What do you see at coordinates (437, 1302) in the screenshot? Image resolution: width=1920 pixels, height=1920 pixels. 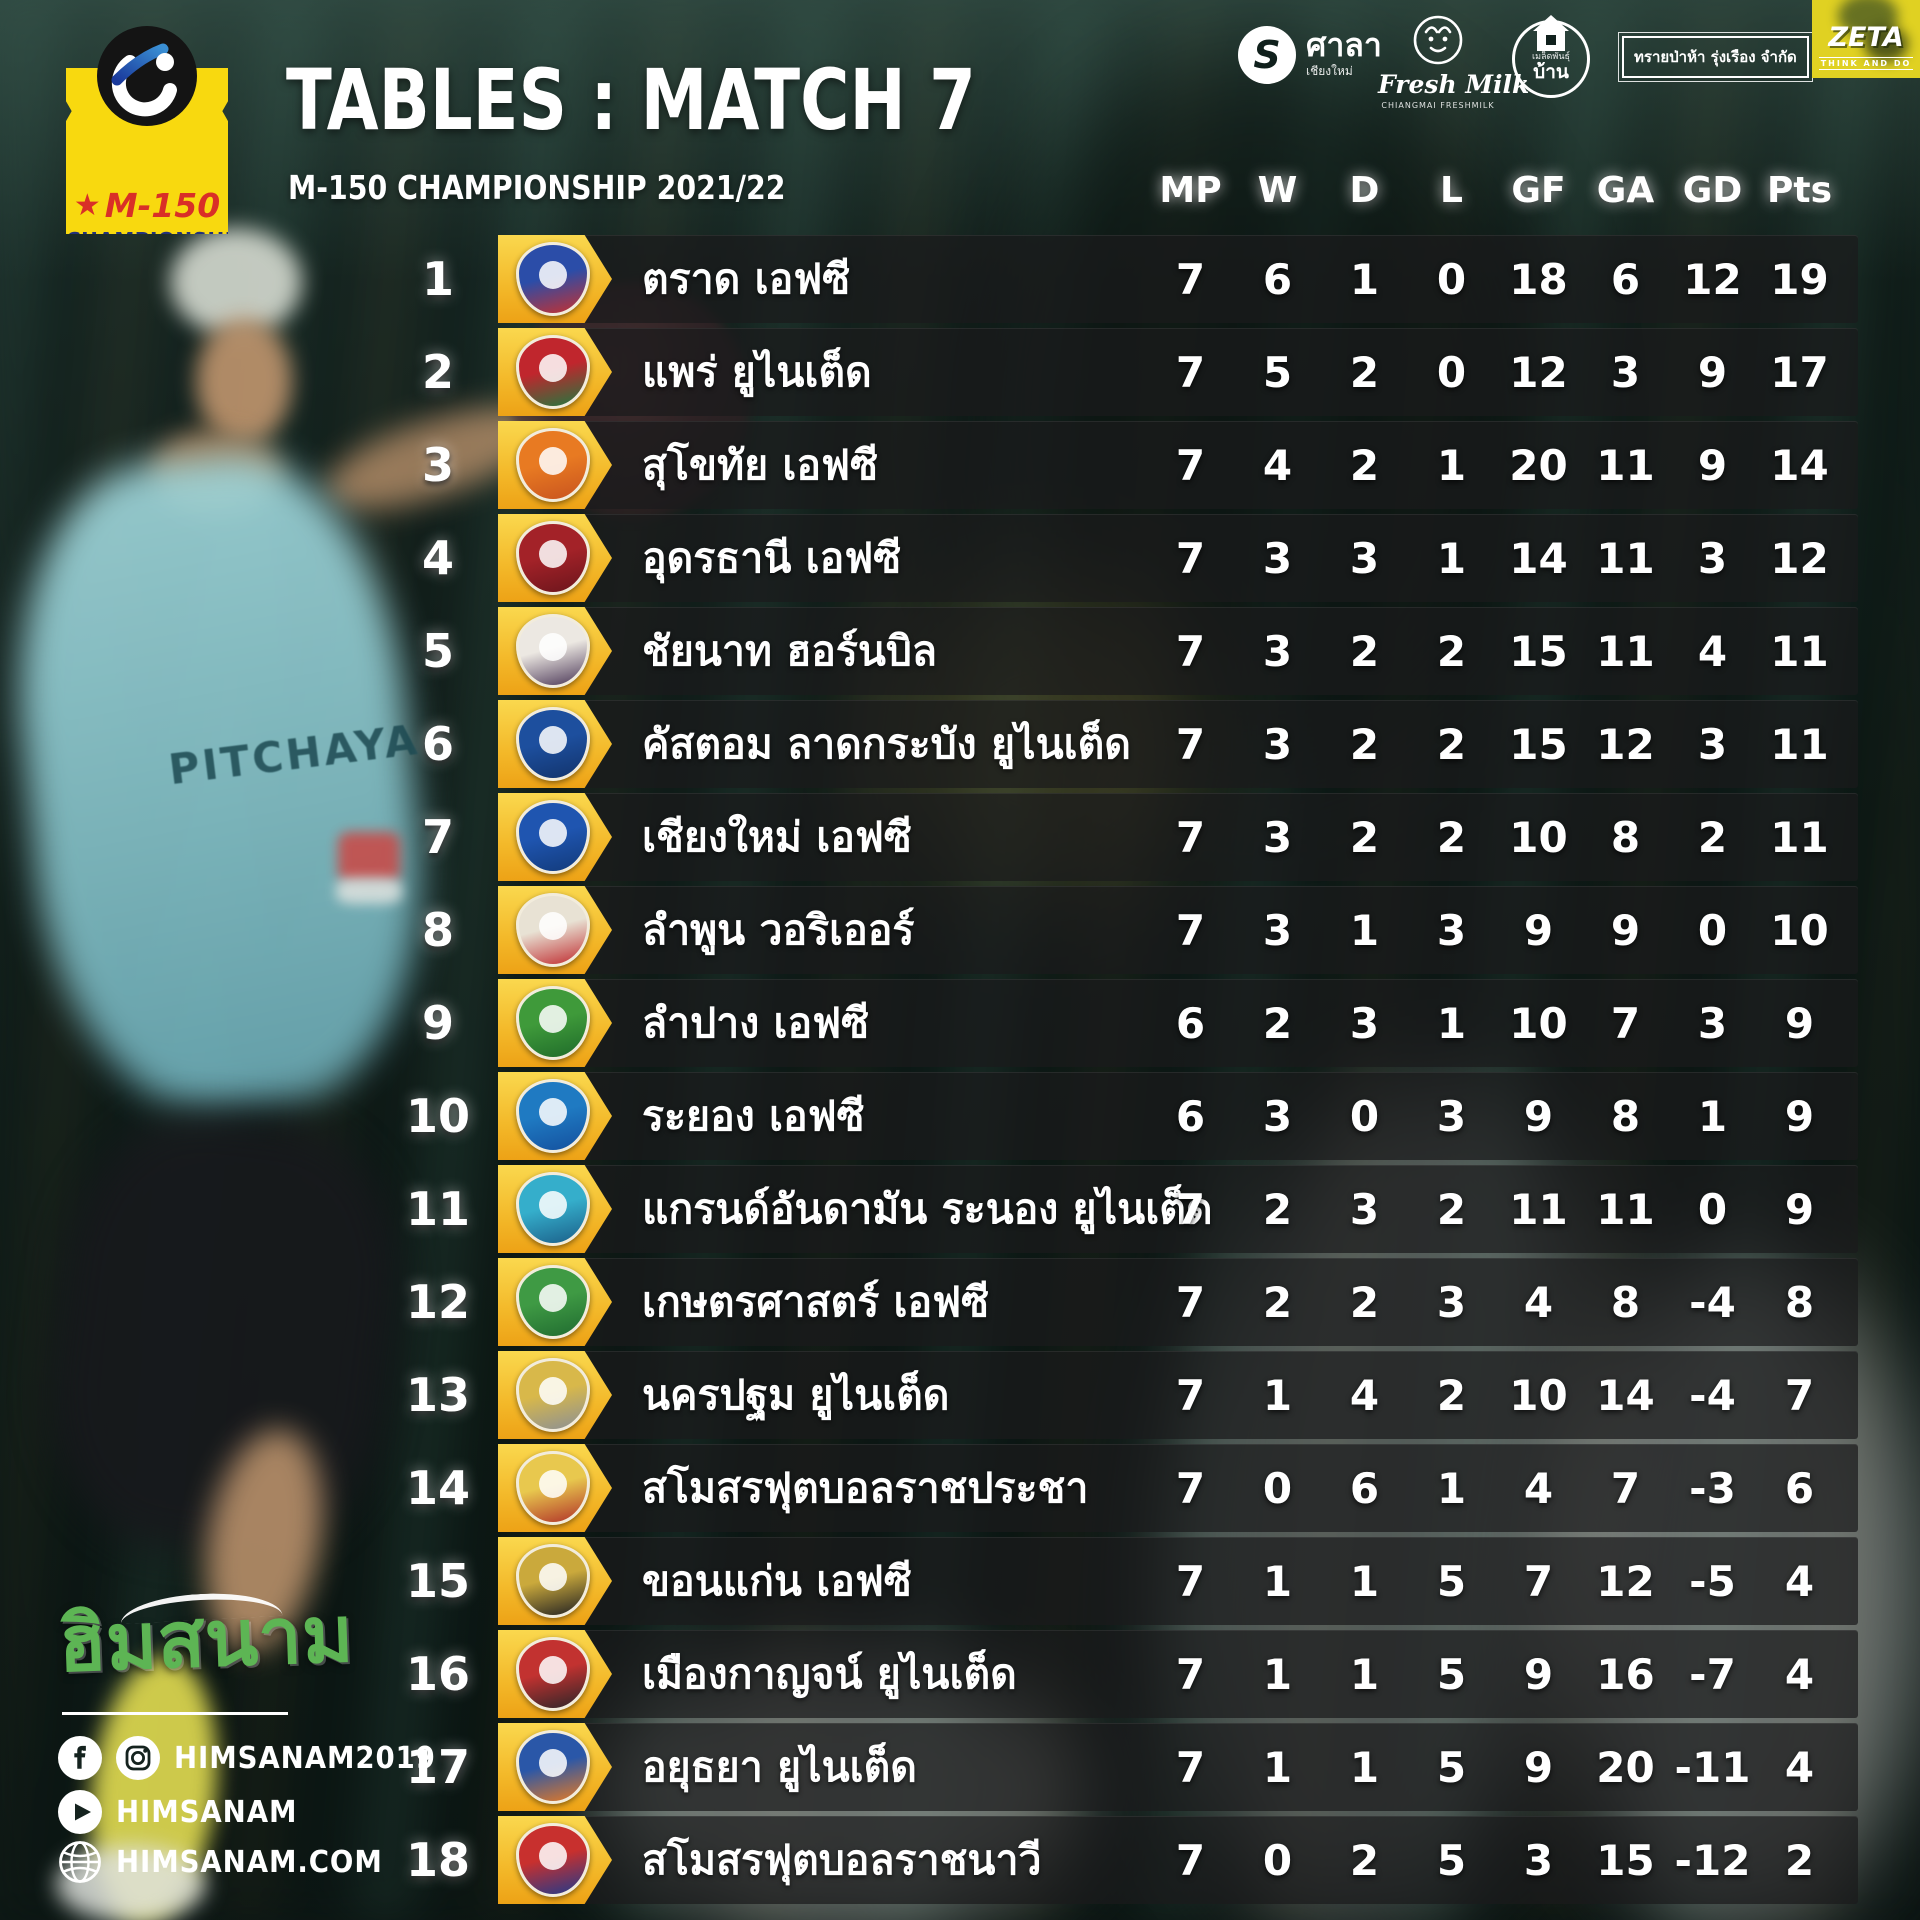 I see `rank: 12` at bounding box center [437, 1302].